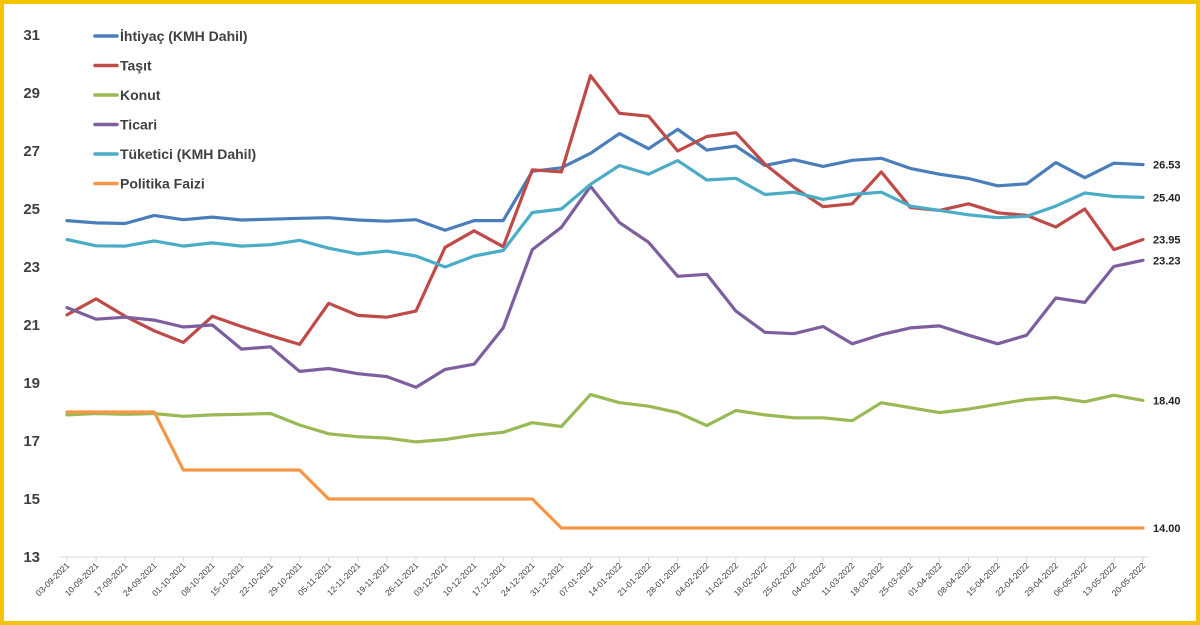 The height and width of the screenshot is (625, 1200). What do you see at coordinates (1167, 166) in the screenshot?
I see `data-label-ihtiyac-kmh-dahil: 26.53` at bounding box center [1167, 166].